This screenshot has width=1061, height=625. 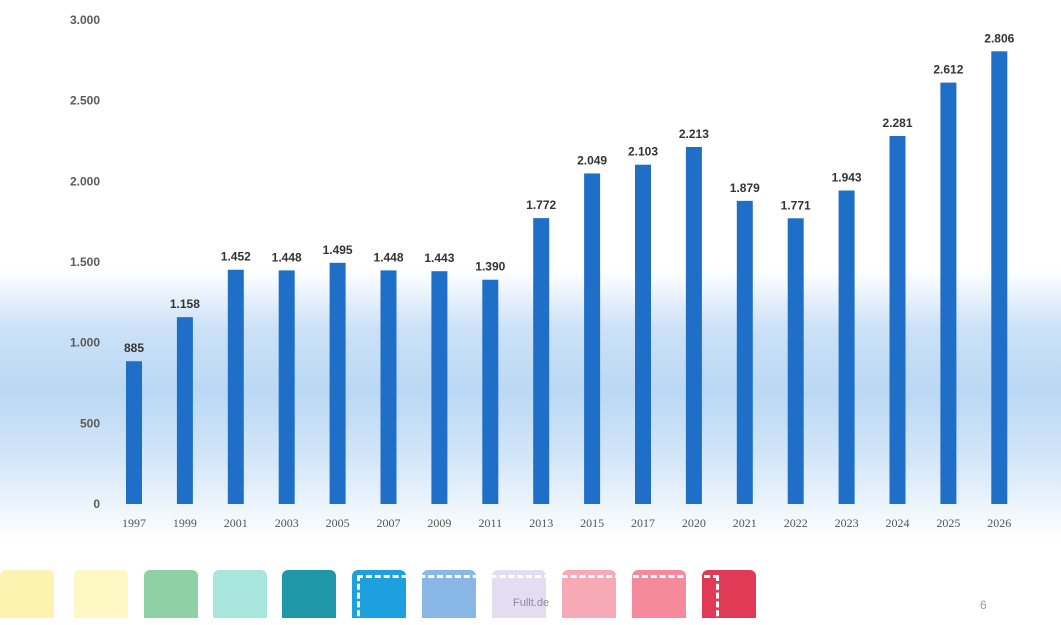 I want to click on bar-value-label: 1.879, so click(x=745, y=188).